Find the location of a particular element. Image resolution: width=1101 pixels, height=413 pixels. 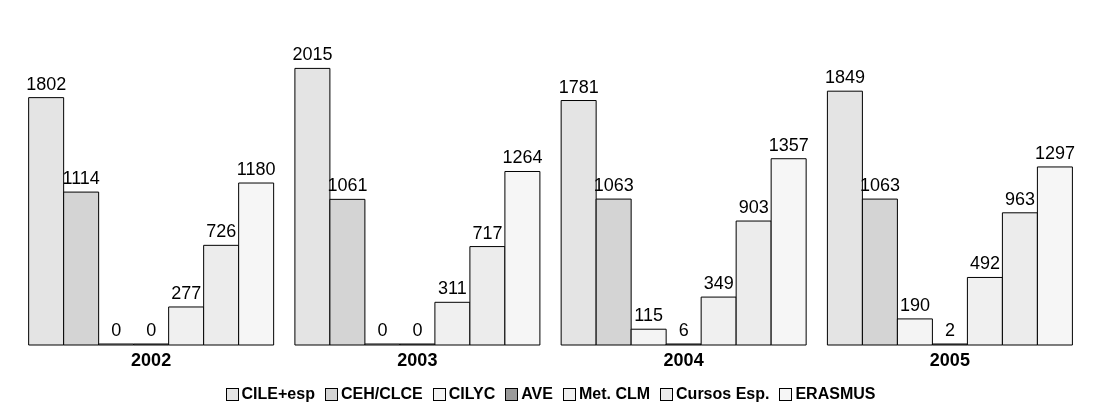

data-label: 1180 is located at coordinates (256, 169).